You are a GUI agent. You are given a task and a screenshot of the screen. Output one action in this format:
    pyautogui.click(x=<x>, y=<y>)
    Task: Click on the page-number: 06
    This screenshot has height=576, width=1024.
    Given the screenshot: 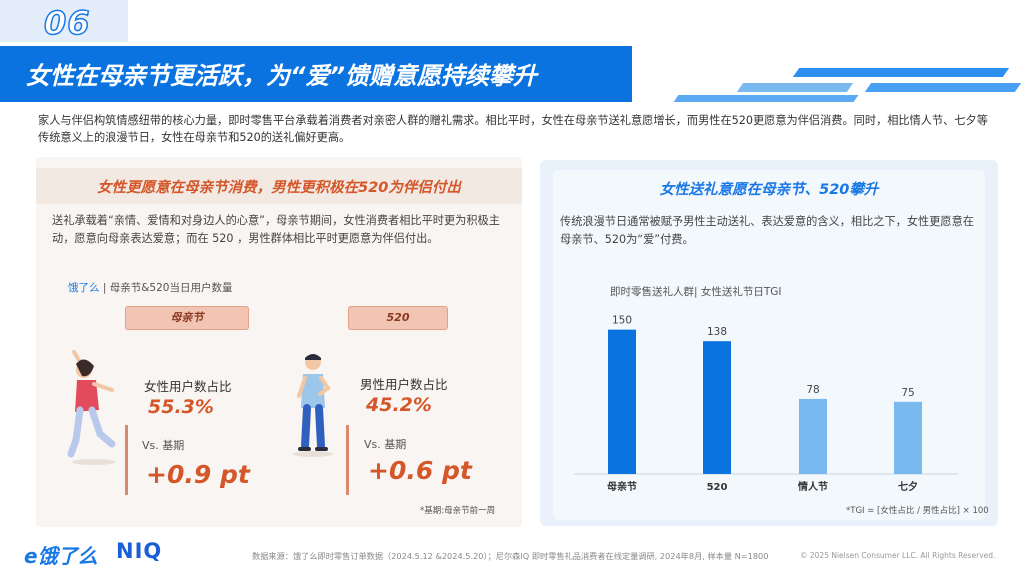 What is the action you would take?
    pyautogui.click(x=67, y=23)
    